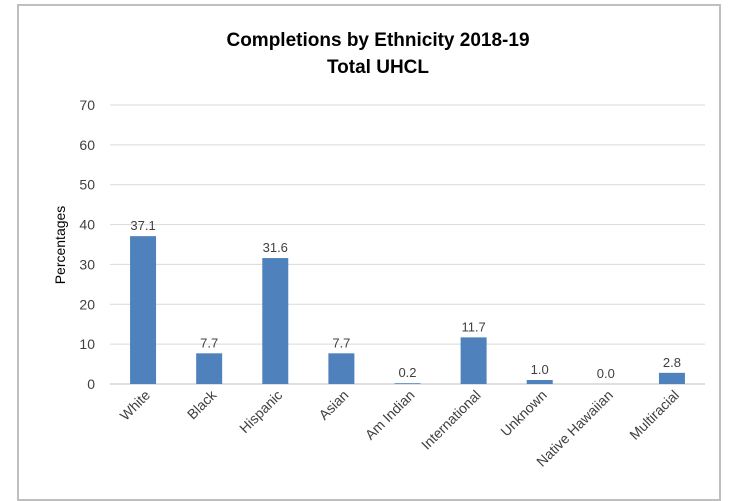 Image resolution: width=729 pixels, height=501 pixels. I want to click on y-tick-label: 40, so click(87, 225).